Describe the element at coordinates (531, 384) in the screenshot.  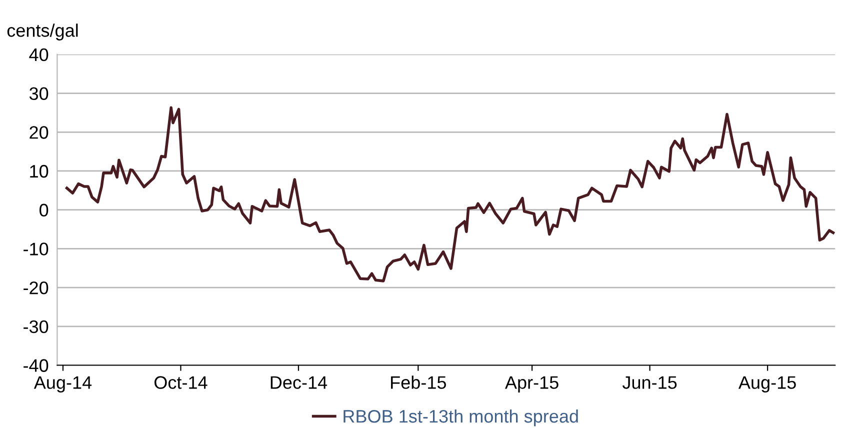
I see `x-tick-label: Apr-15` at that location.